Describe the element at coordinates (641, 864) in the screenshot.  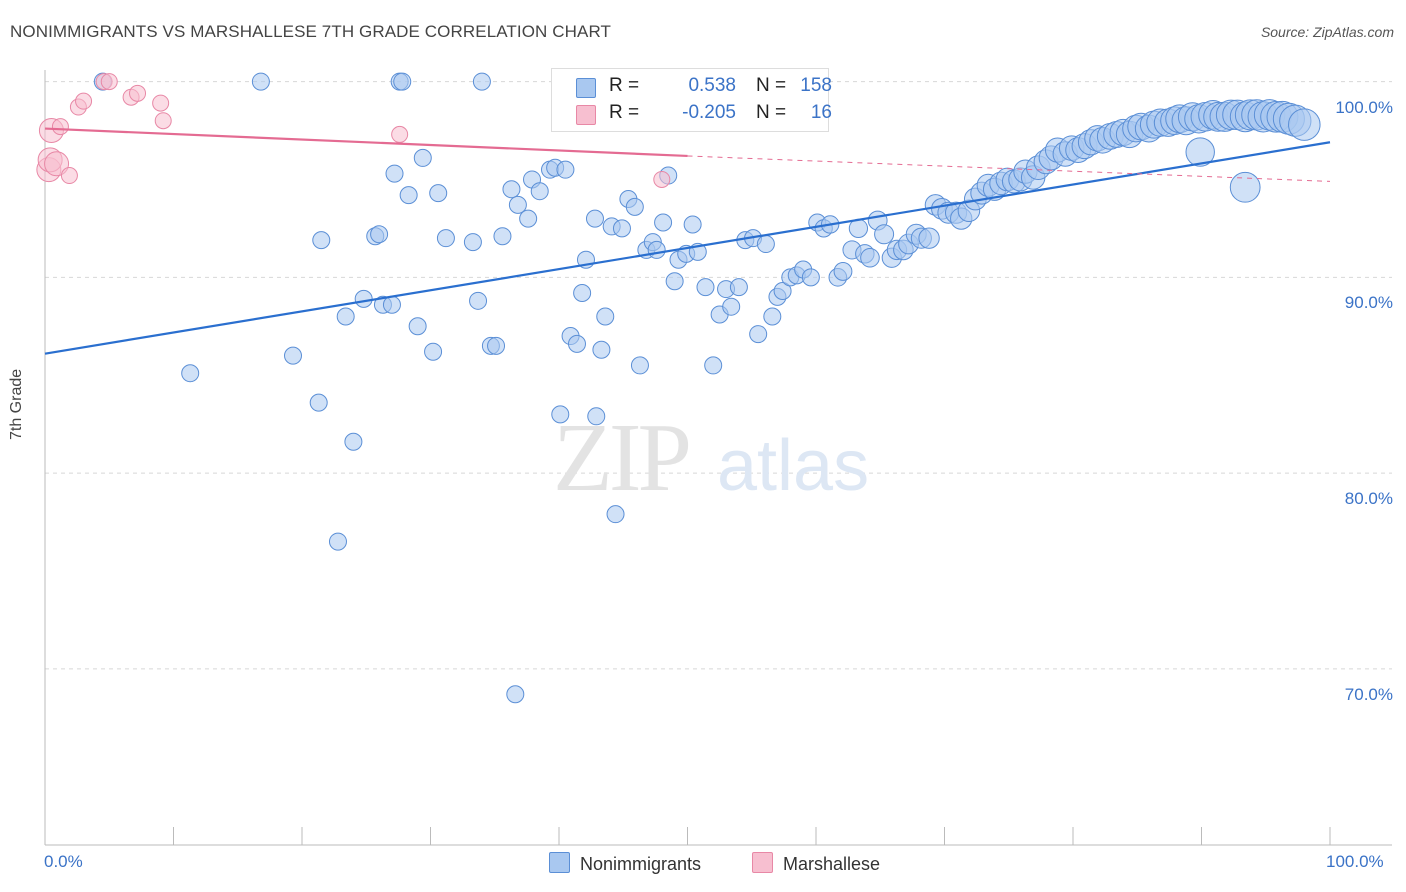
I see `legend-label: Nonimmigrants` at that location.